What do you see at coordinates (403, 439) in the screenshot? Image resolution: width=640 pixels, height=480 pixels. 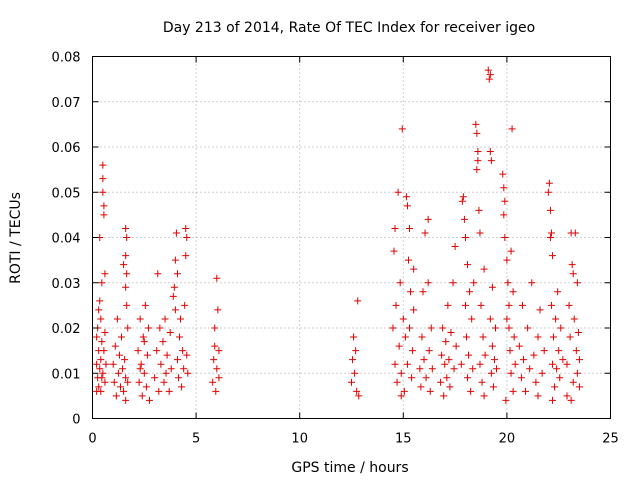 I see `x-tick-label: 15` at bounding box center [403, 439].